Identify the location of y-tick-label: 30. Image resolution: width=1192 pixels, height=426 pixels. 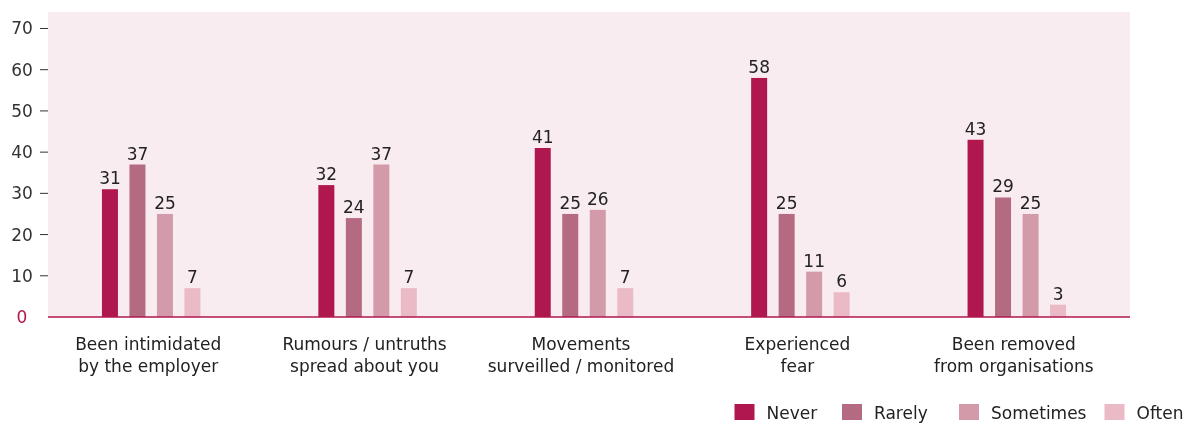
(22, 193).